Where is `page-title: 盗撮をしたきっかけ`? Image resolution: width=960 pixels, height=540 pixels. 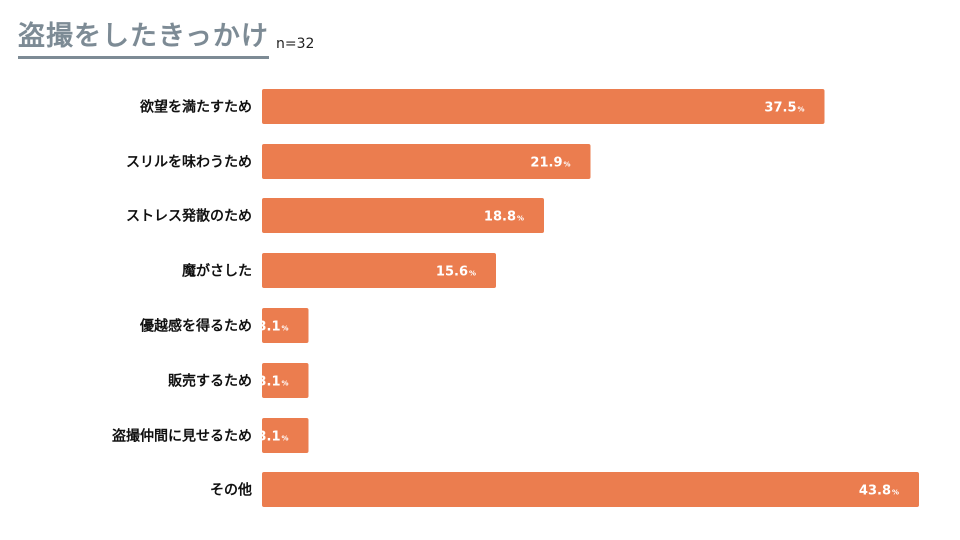 page-title: 盗撮をしたきっかけ is located at coordinates (143, 39).